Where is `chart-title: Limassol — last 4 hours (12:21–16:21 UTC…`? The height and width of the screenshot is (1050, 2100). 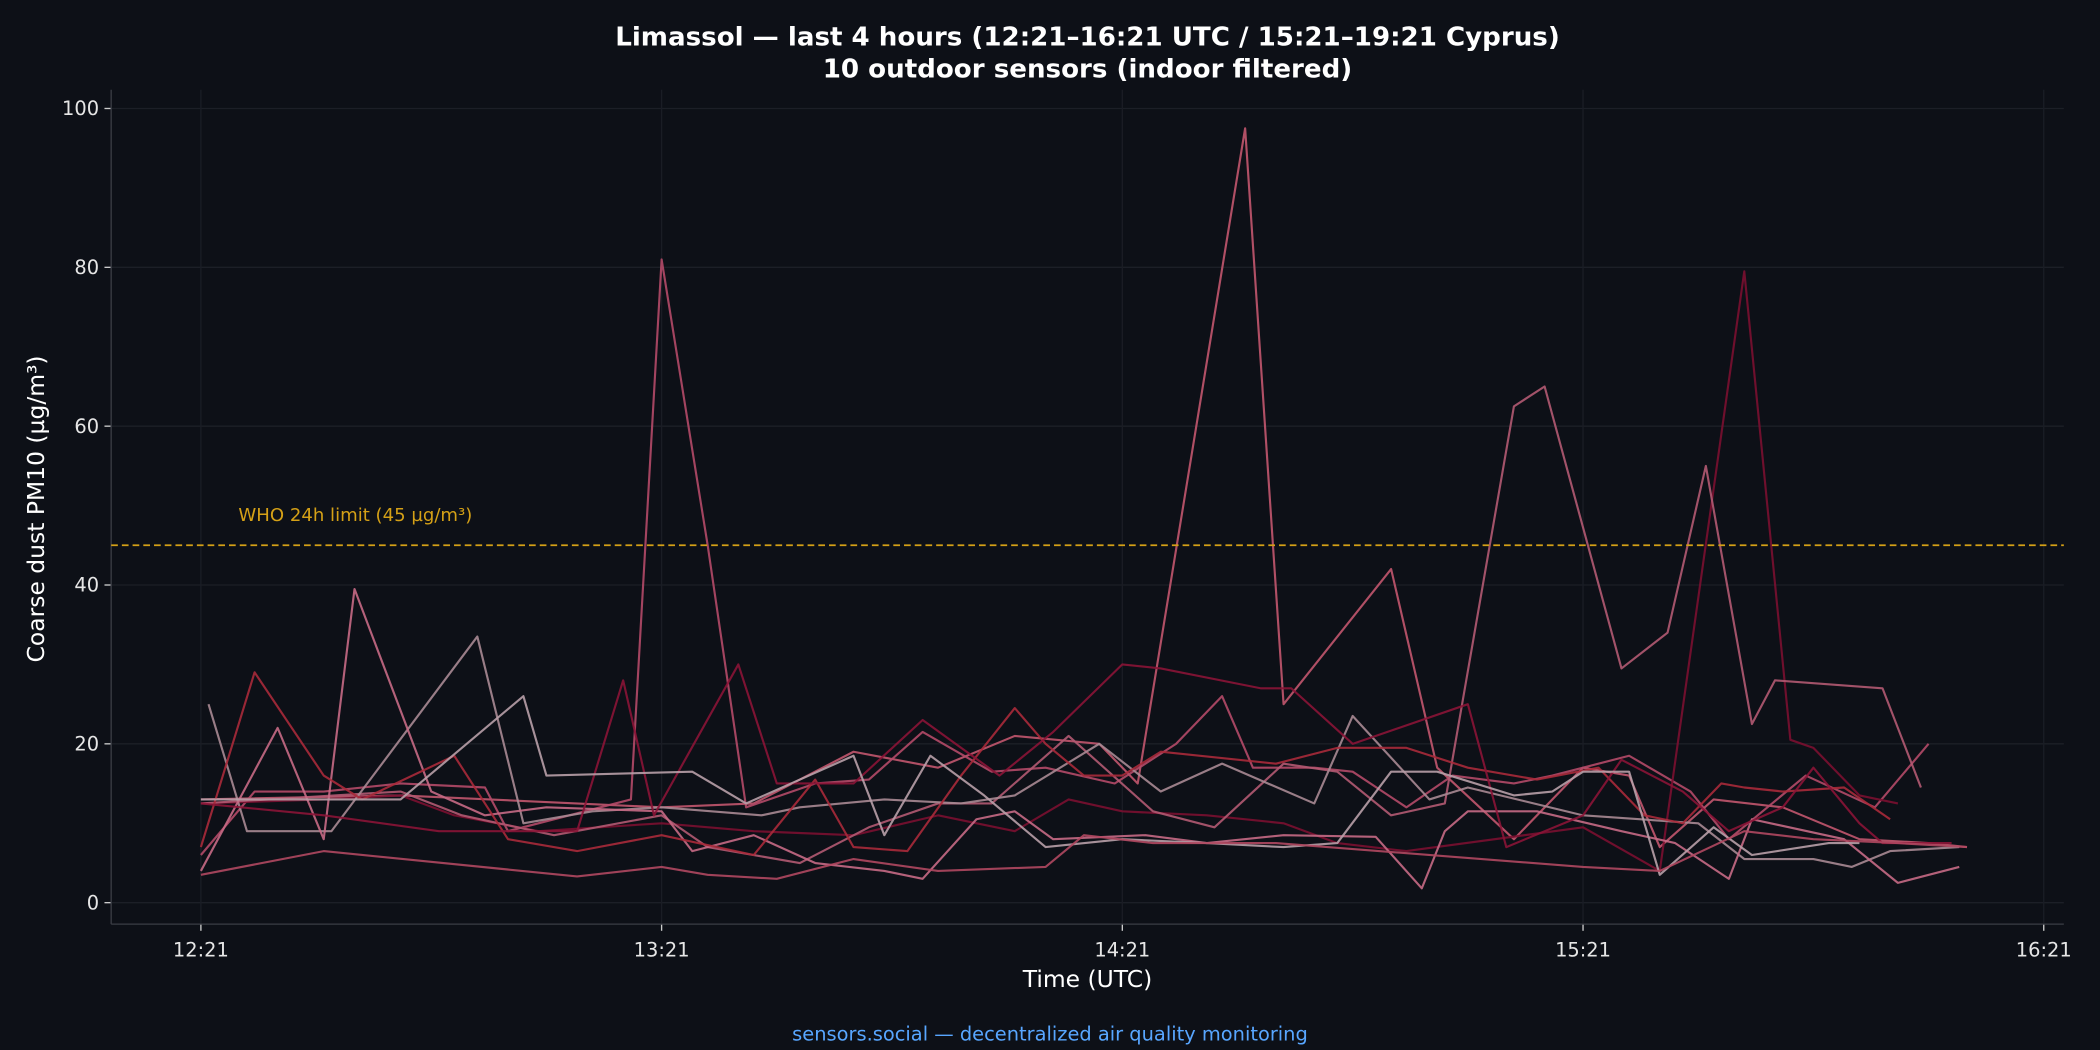 chart-title: Limassol — last 4 hours (12:21–16:21 UTC… is located at coordinates (1087, 38).